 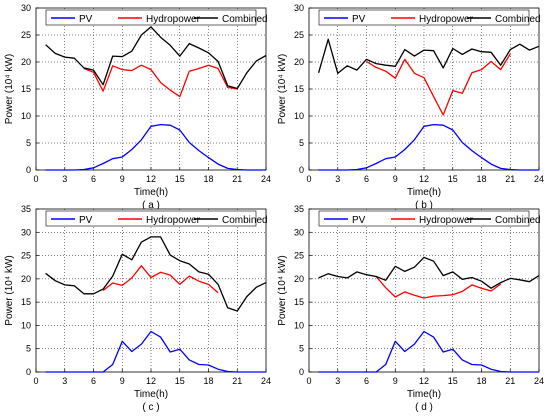 What do you see at coordinates (151, 205) in the screenshot?
I see `panel-caption: ( a )` at bounding box center [151, 205].